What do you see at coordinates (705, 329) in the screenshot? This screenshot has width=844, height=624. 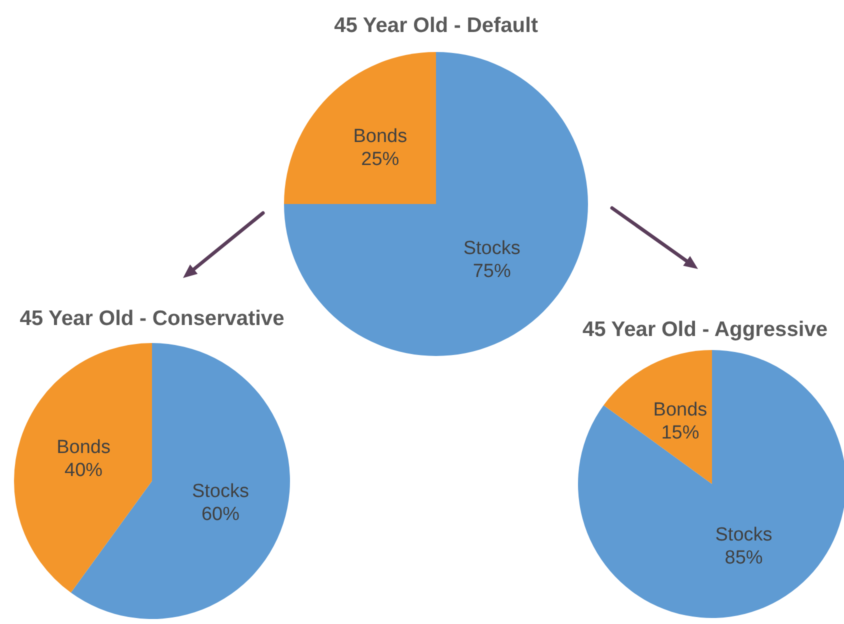 I see `chart-title: 45 Year Old - Aggressive` at bounding box center [705, 329].